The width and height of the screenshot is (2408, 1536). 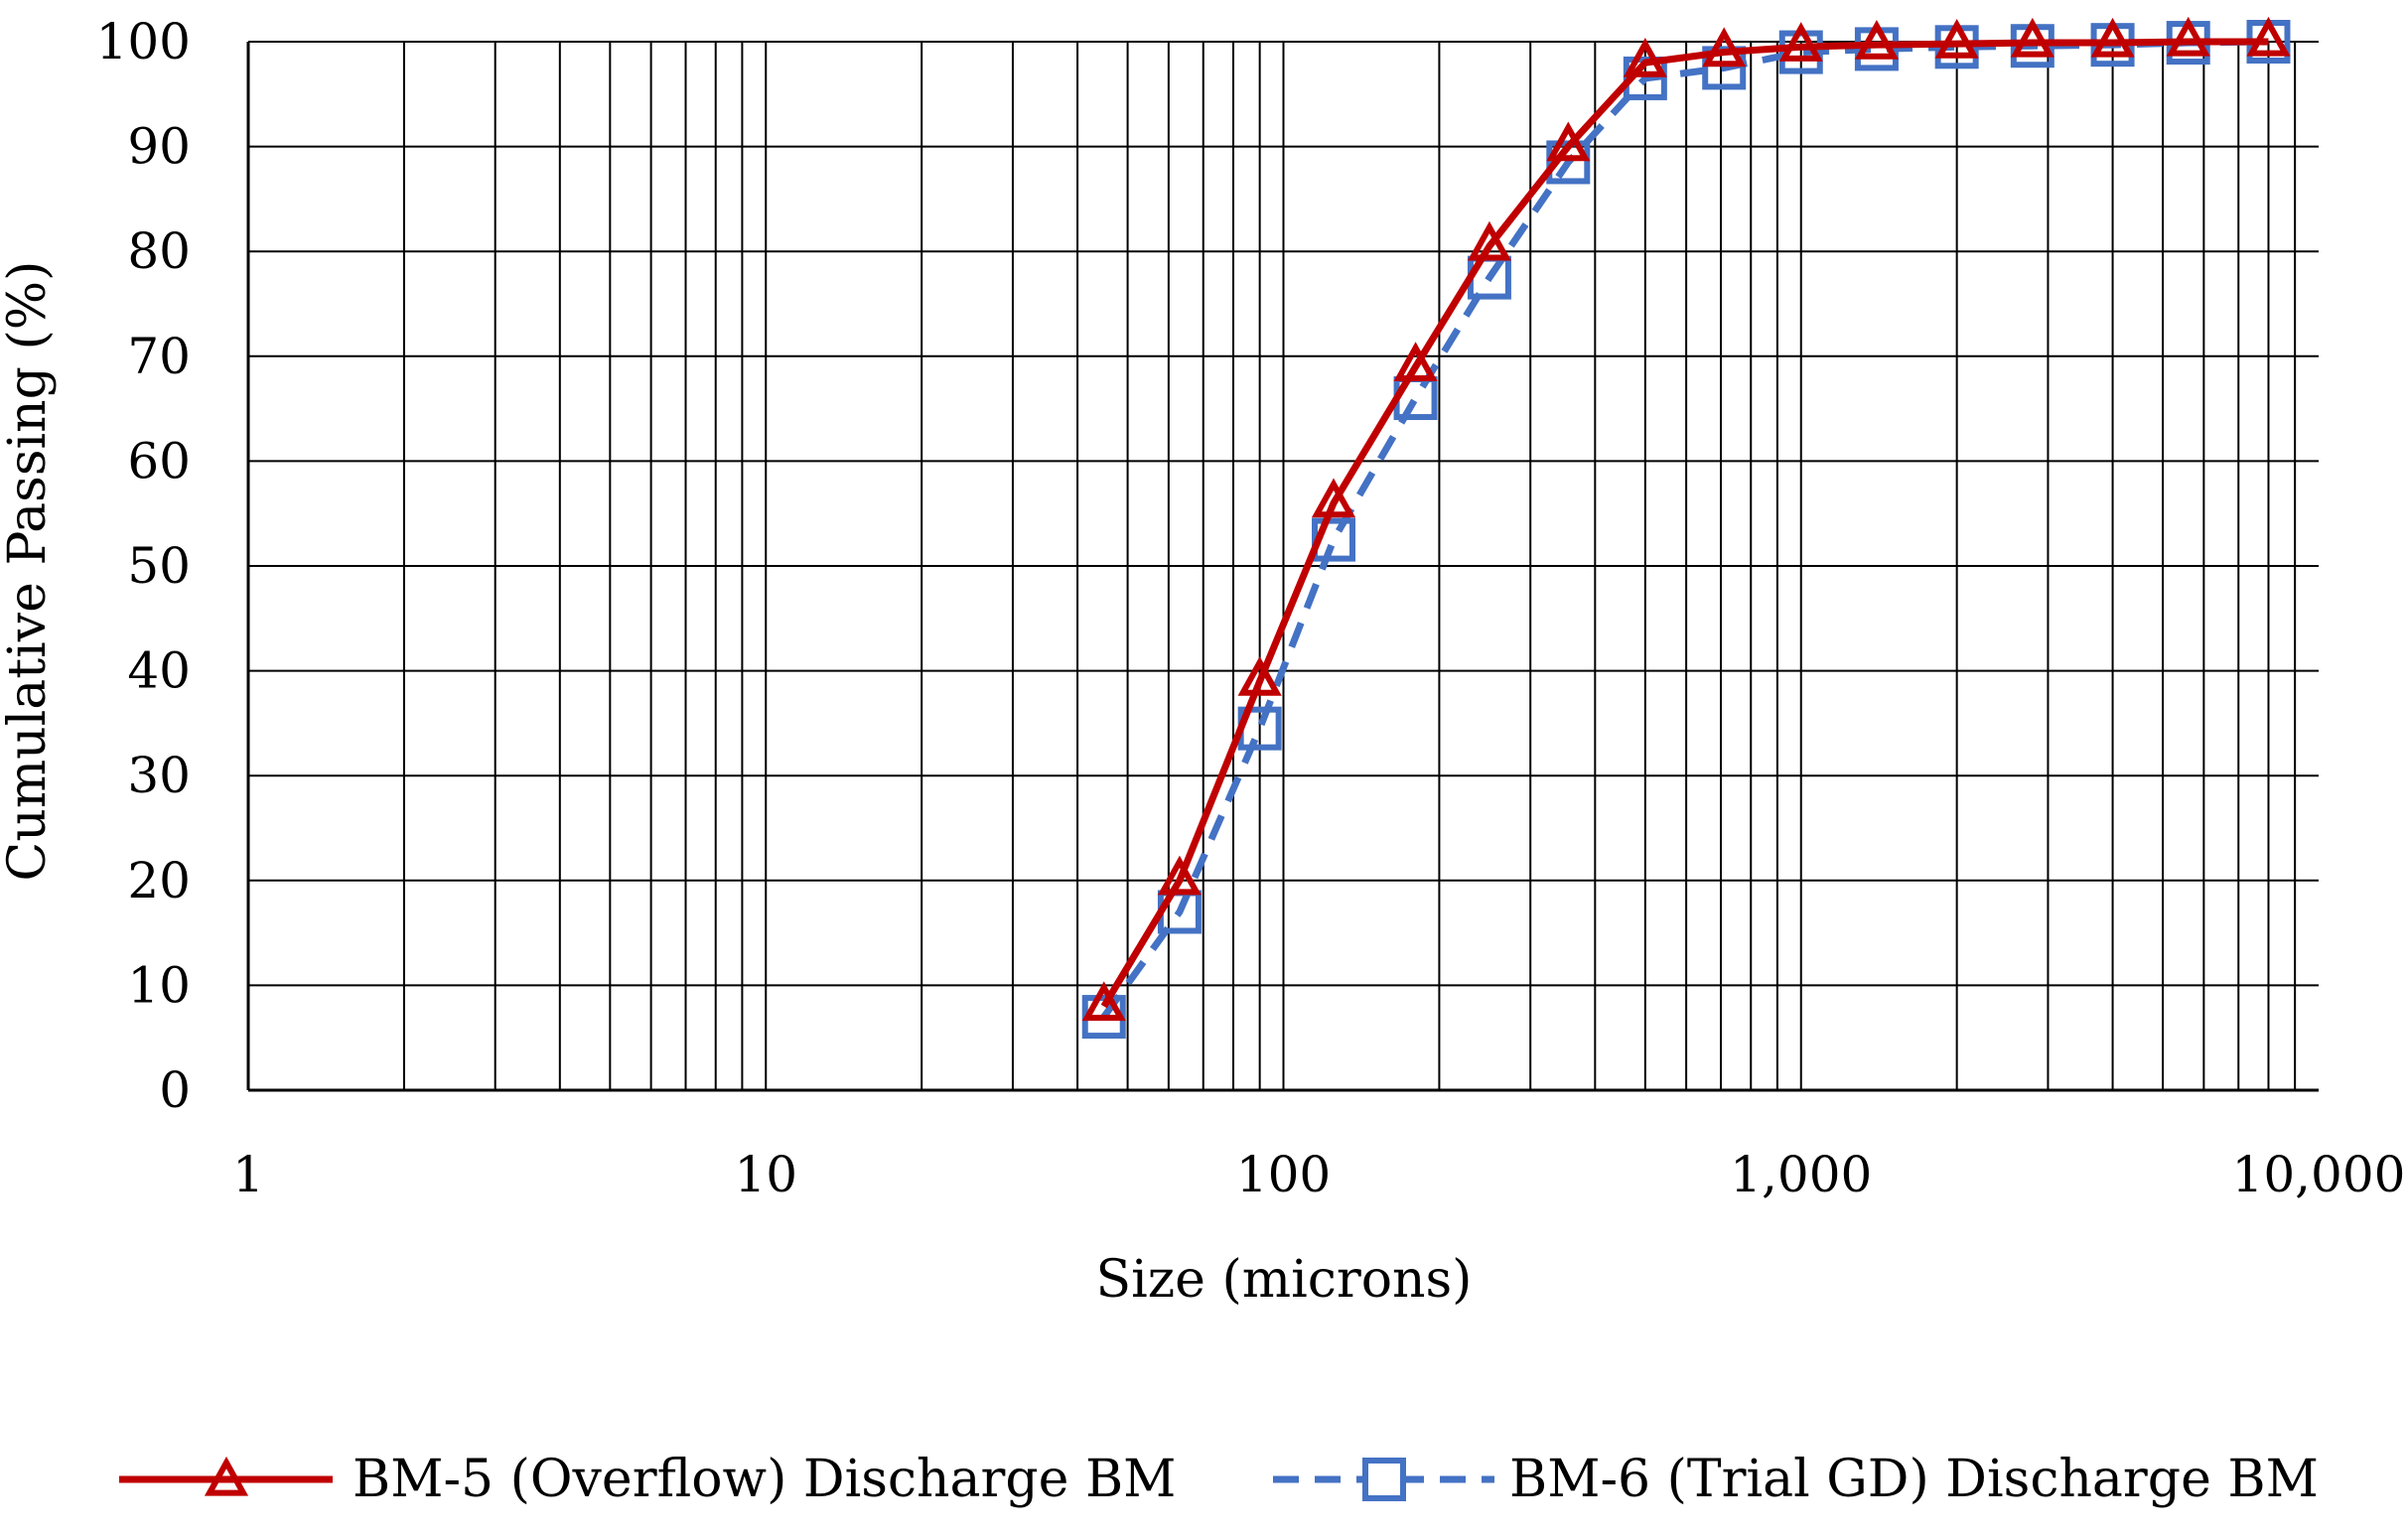 What do you see at coordinates (1384, 1479) in the screenshot?
I see `legend-swatch-bm-6-marker` at bounding box center [1384, 1479].